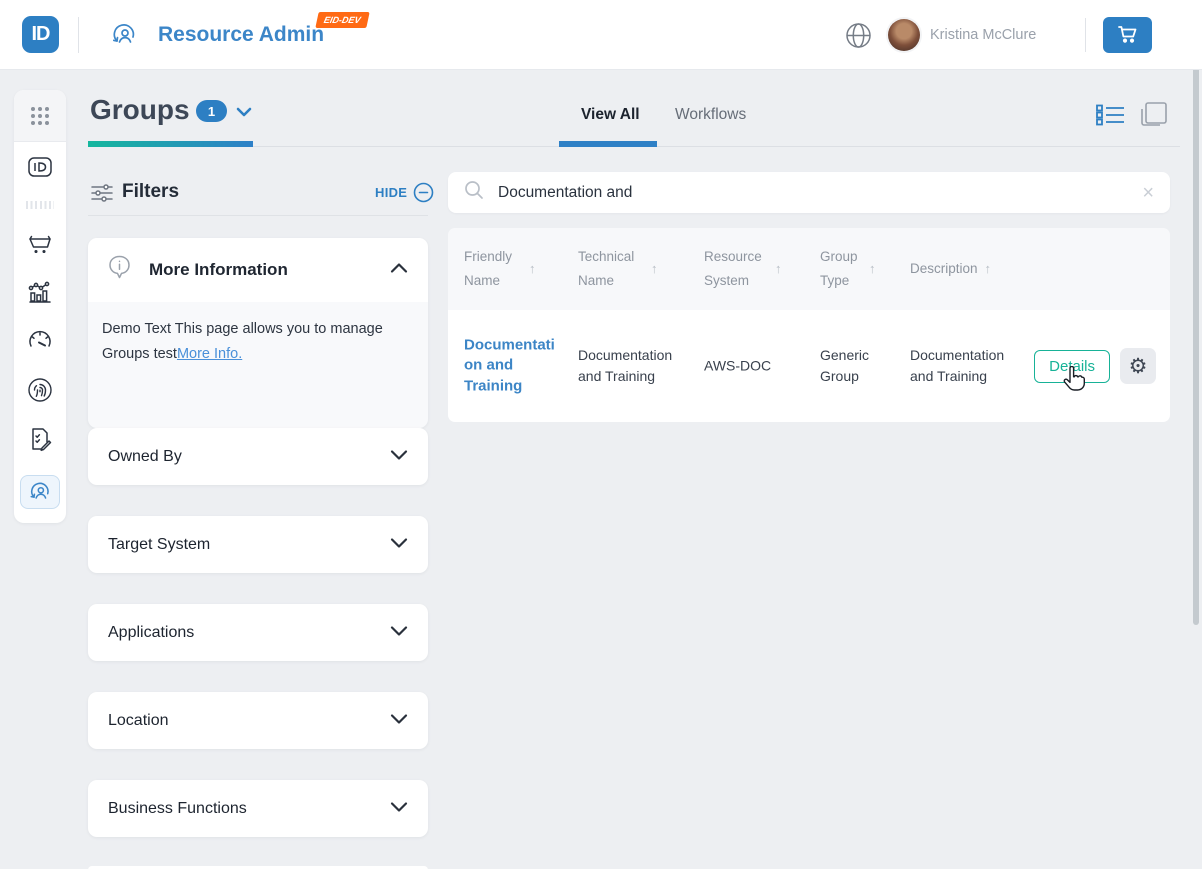  I want to click on gear-icon: ⚙, so click(1138, 366).